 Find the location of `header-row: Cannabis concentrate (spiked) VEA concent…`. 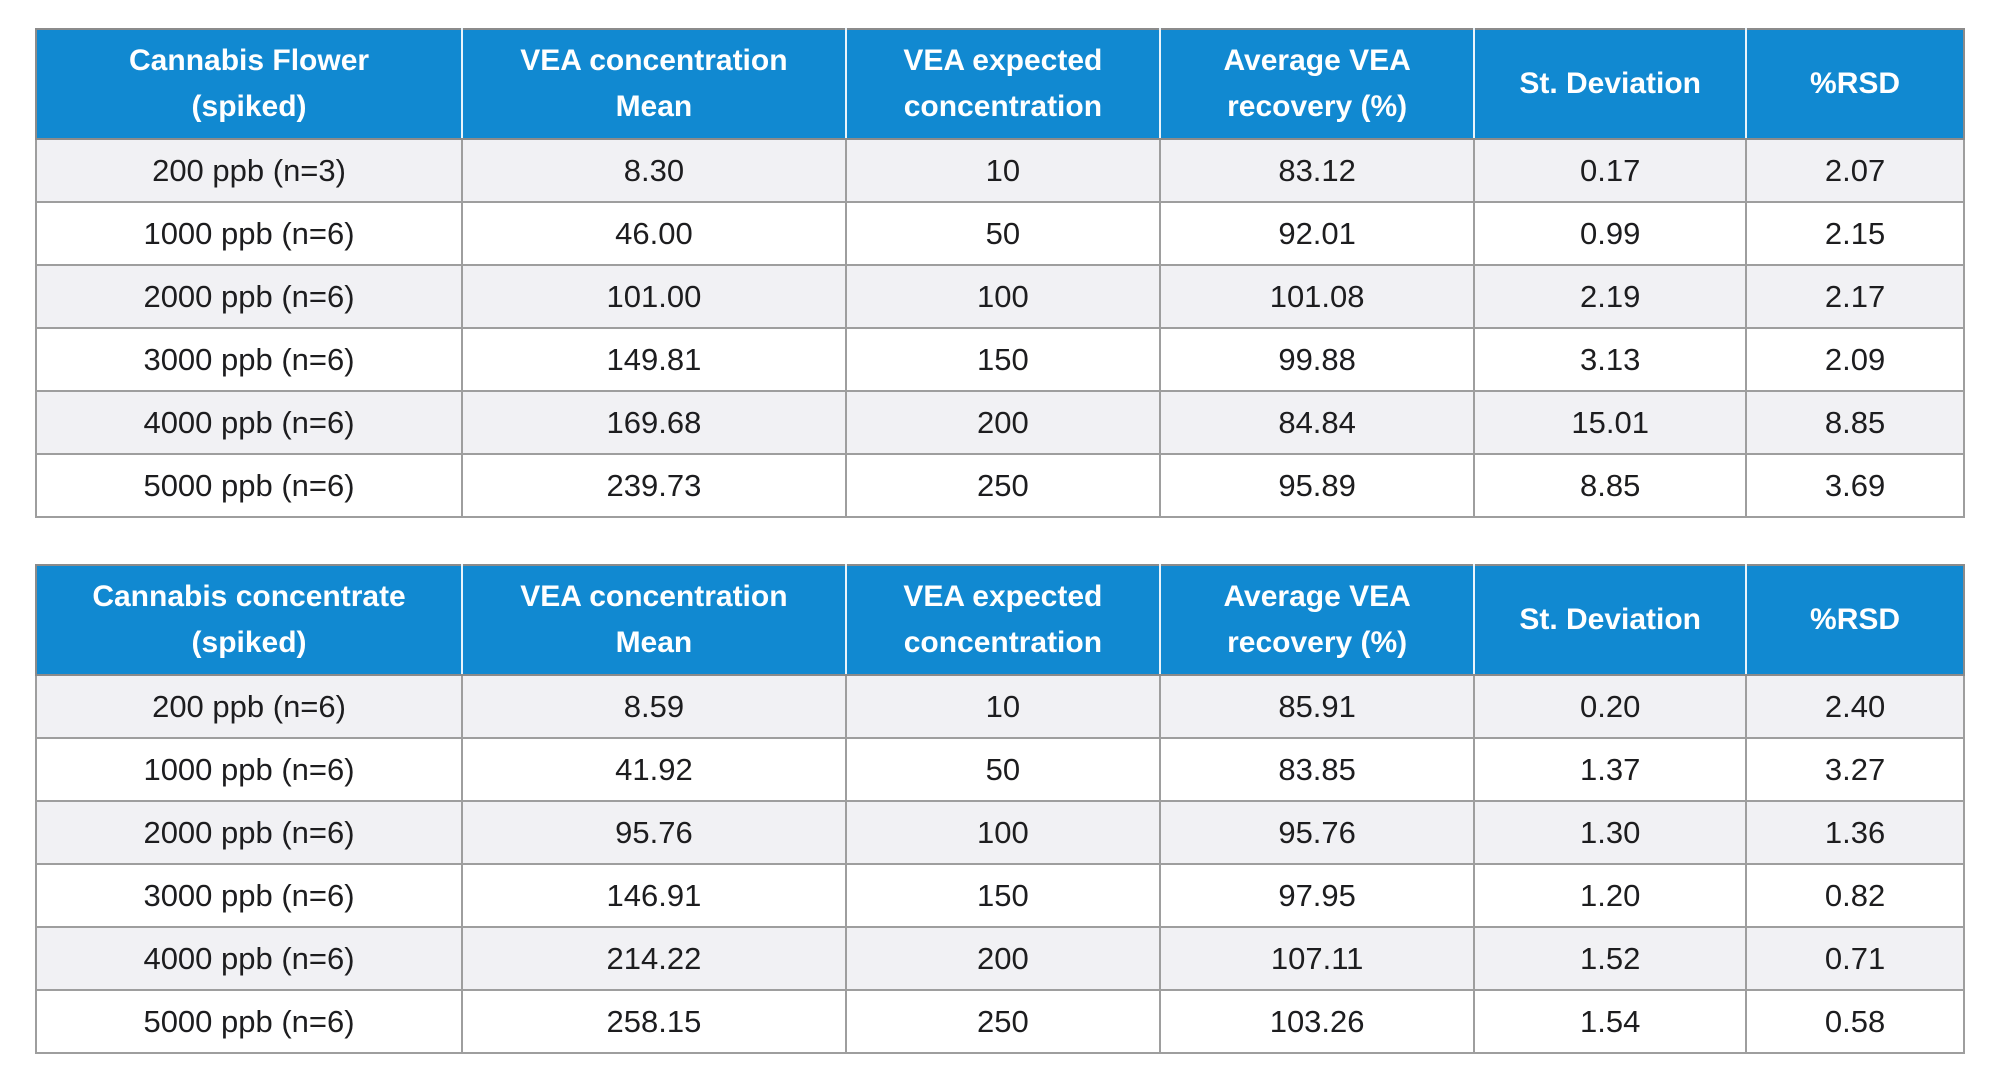

header-row: Cannabis concentrate (spiked) VEA concent… is located at coordinates (1000, 620).